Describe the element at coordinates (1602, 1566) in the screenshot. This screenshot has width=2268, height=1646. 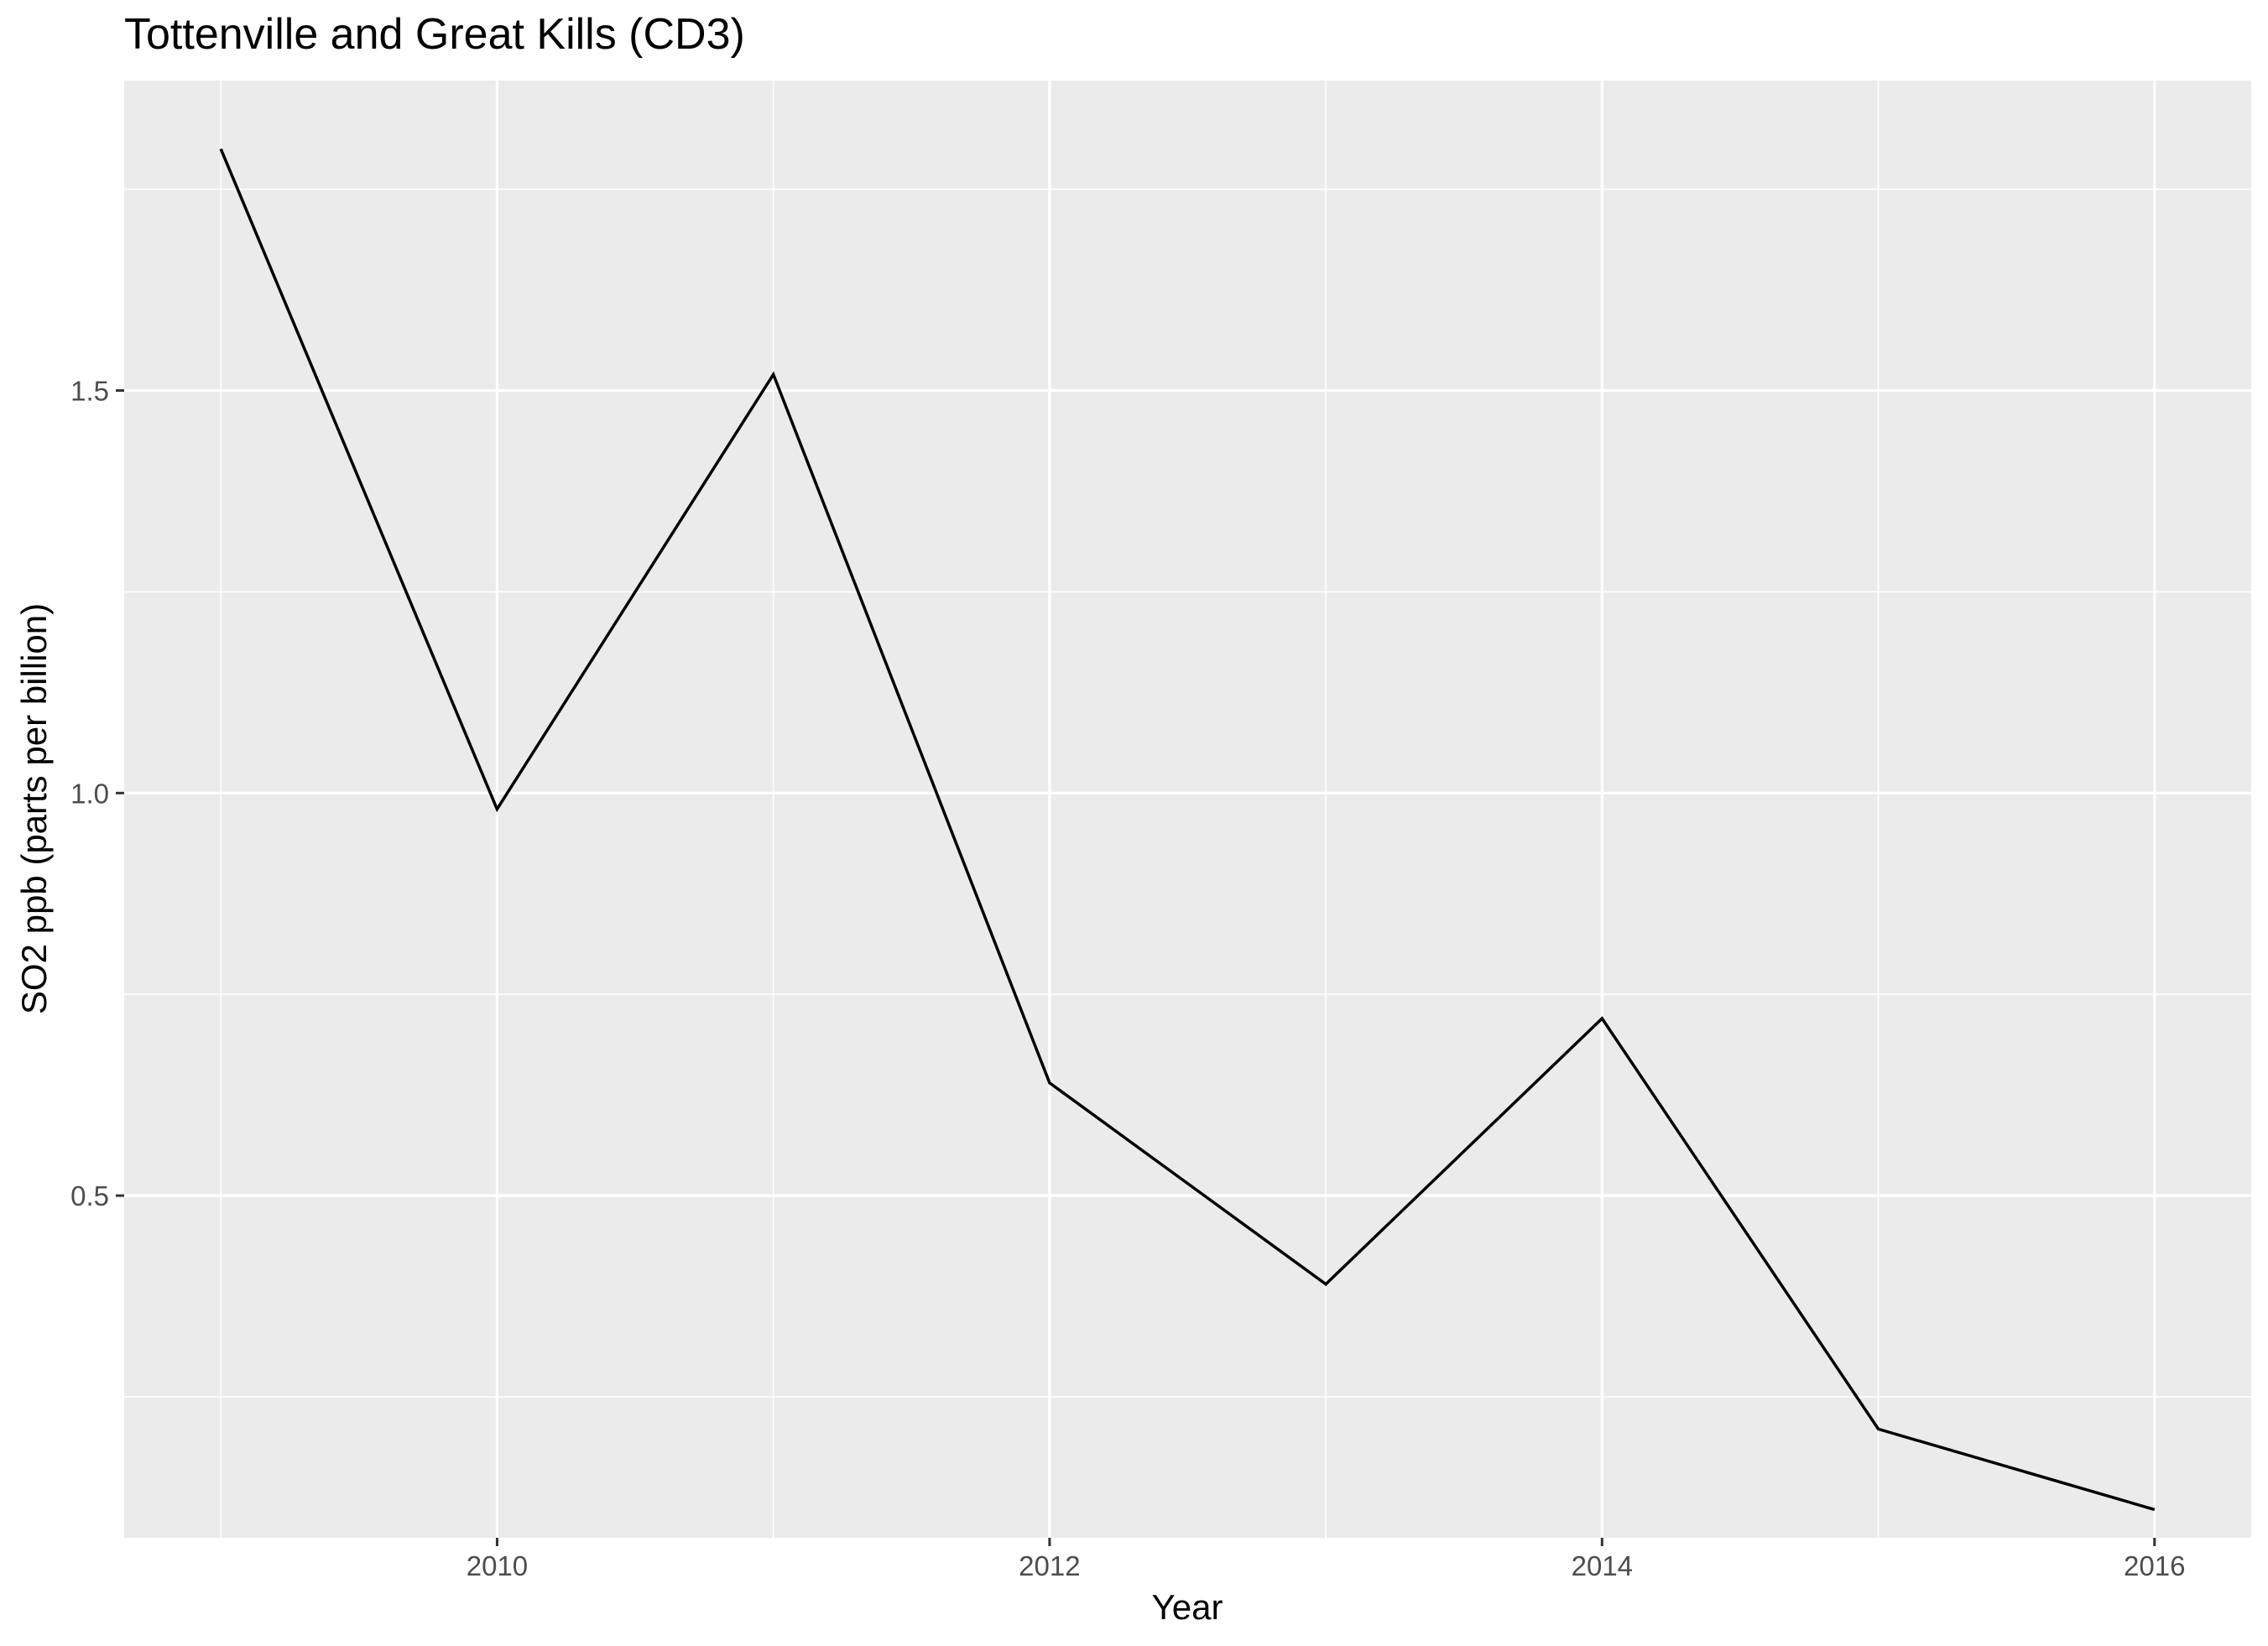
I see `x-tick-label: 2014` at that location.